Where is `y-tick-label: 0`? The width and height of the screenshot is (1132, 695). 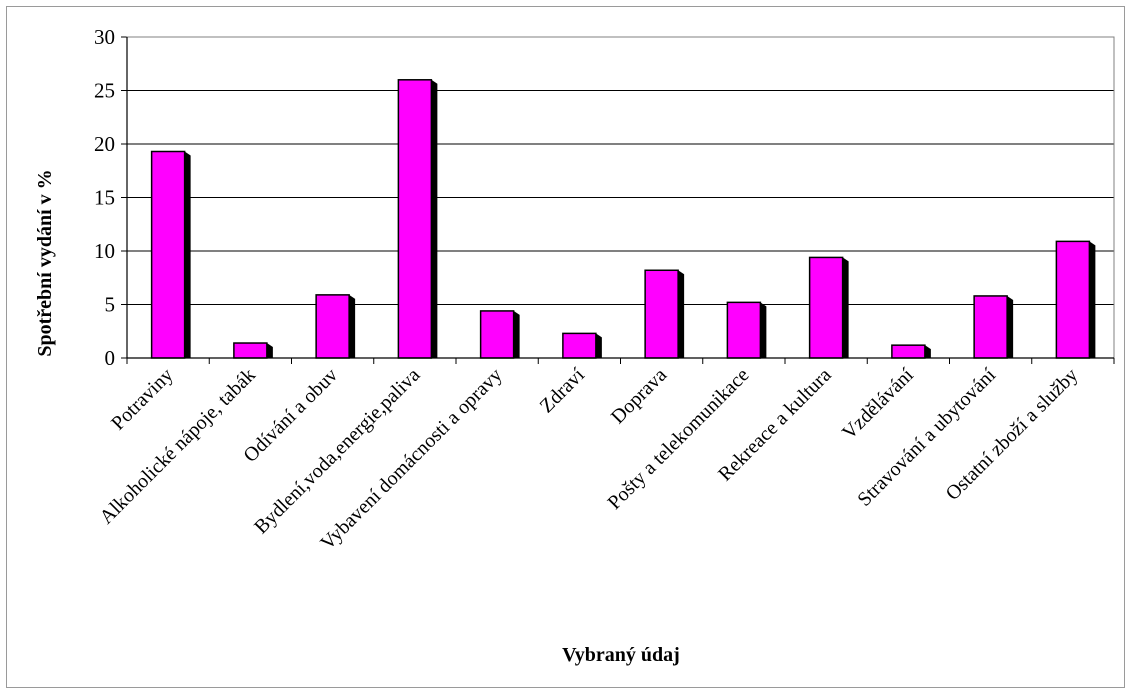 y-tick-label: 0 is located at coordinates (110, 358).